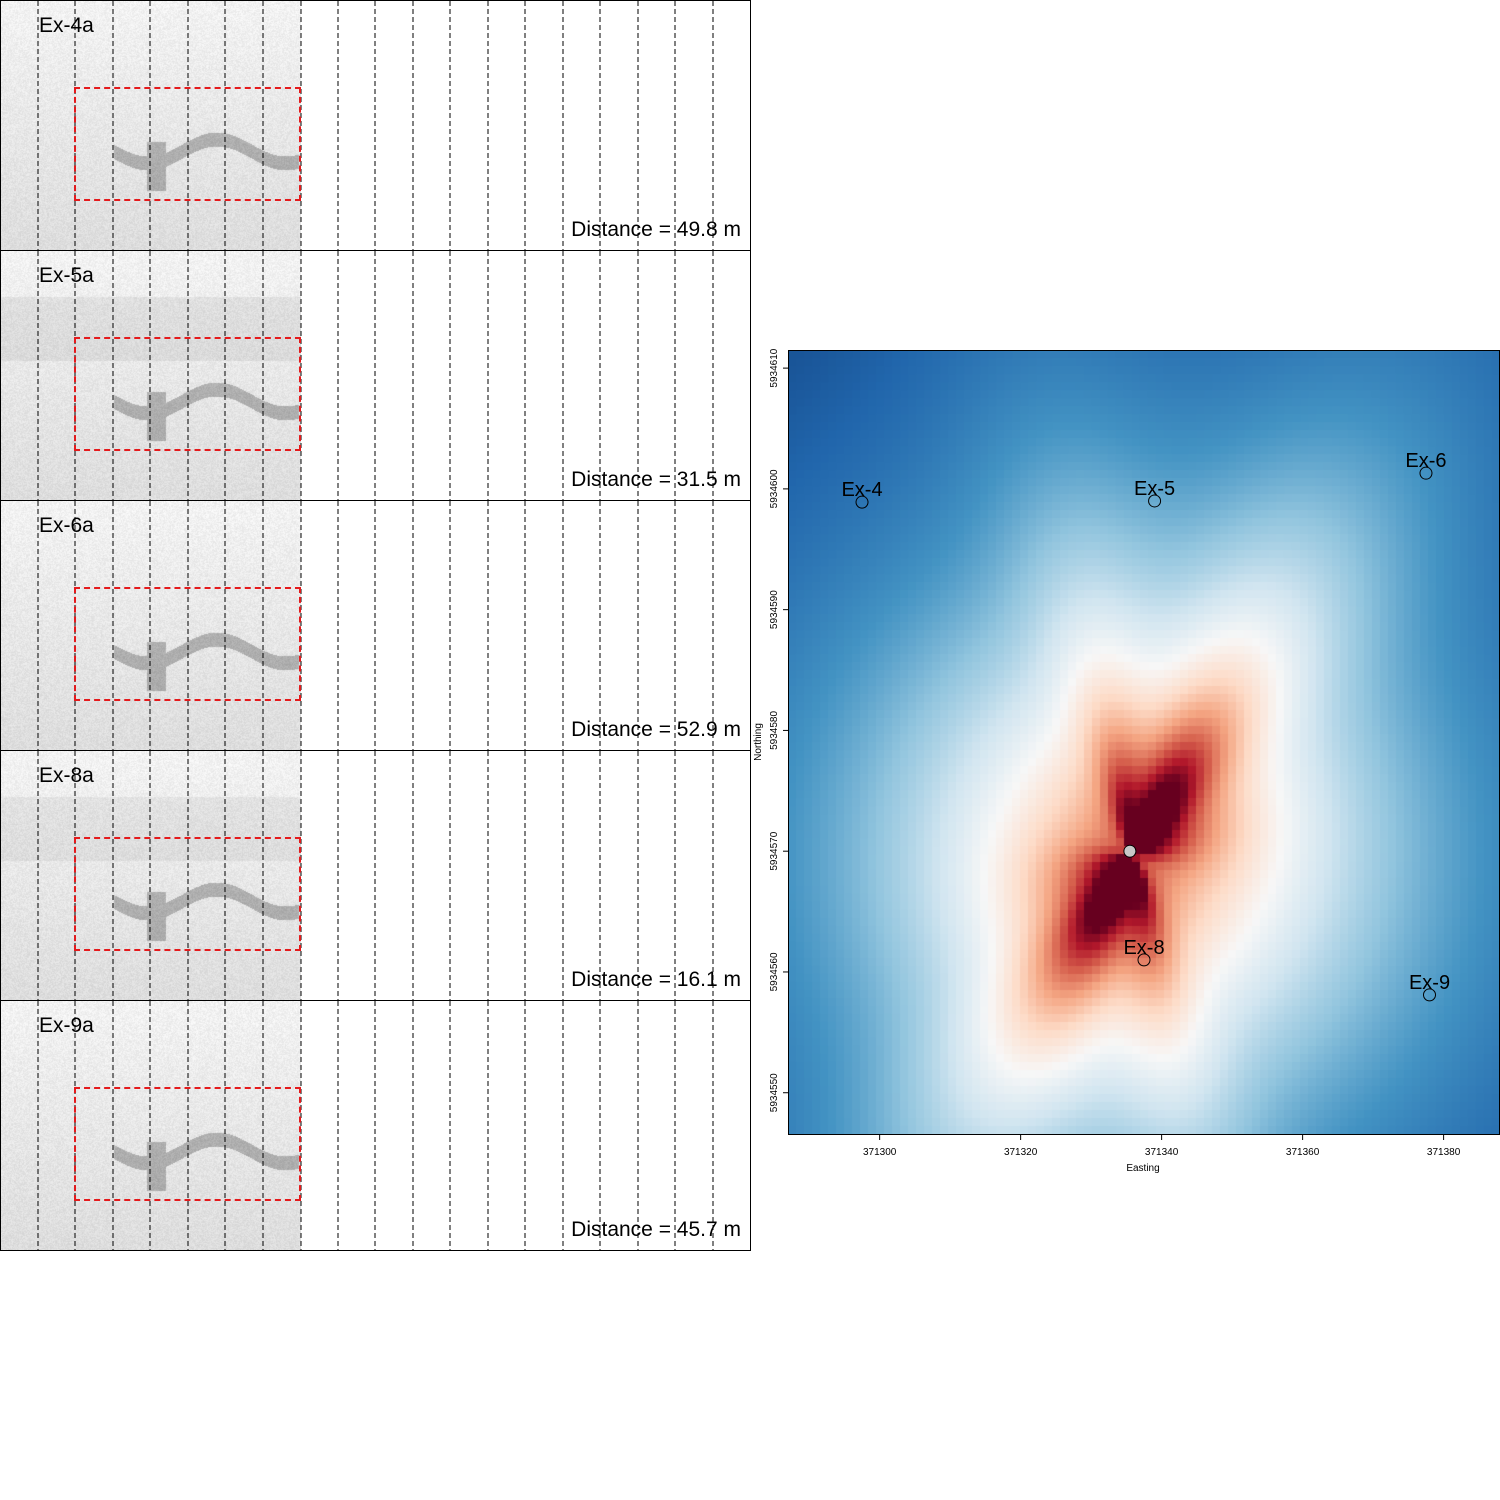  What do you see at coordinates (1021, 1152) in the screenshot?
I see `x-tick-label: 371320` at bounding box center [1021, 1152].